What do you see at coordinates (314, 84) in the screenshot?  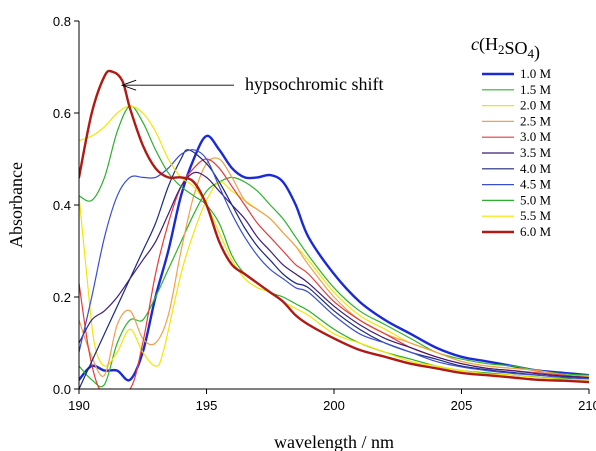 I see `annotation-text: hypsochromic shift` at bounding box center [314, 84].